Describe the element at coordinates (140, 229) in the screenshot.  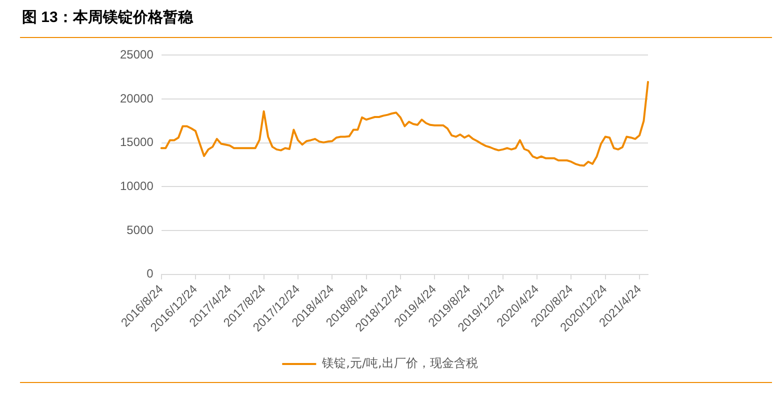
I see `y-tick-label: 5000` at that location.